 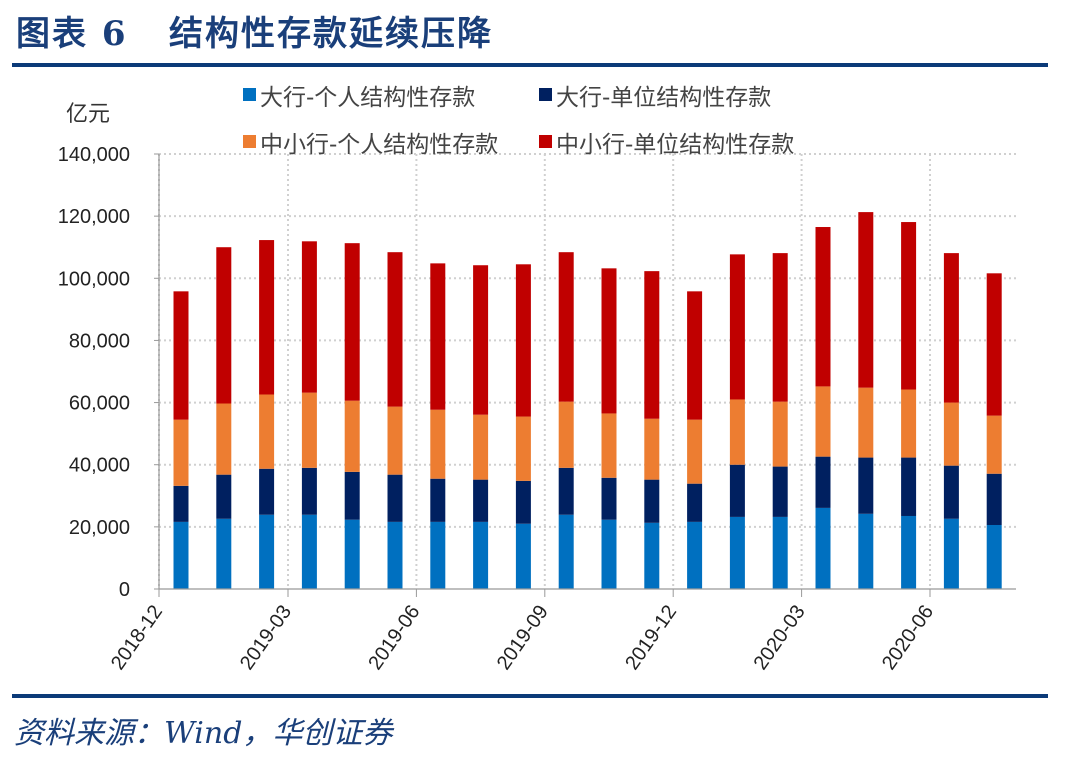 I want to click on x-tick-label: 2019-03, so click(x=266, y=637).